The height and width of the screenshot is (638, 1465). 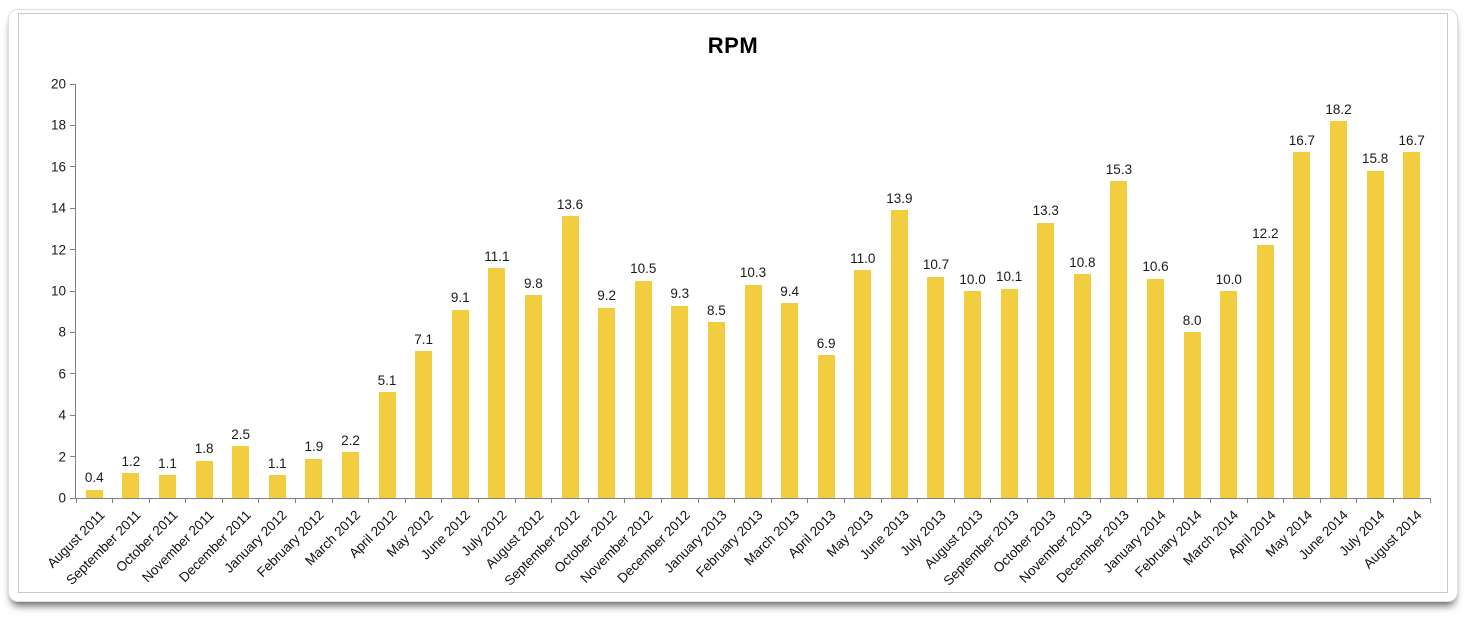 I want to click on y-axis-tick-label: 4, so click(x=62, y=415).